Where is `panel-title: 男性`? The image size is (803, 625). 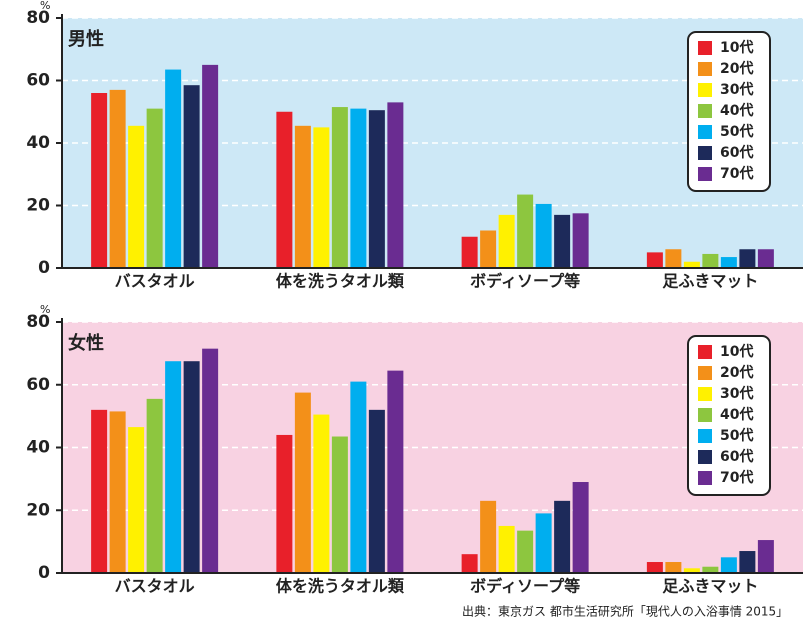
panel-title: 男性 is located at coordinates (86, 39).